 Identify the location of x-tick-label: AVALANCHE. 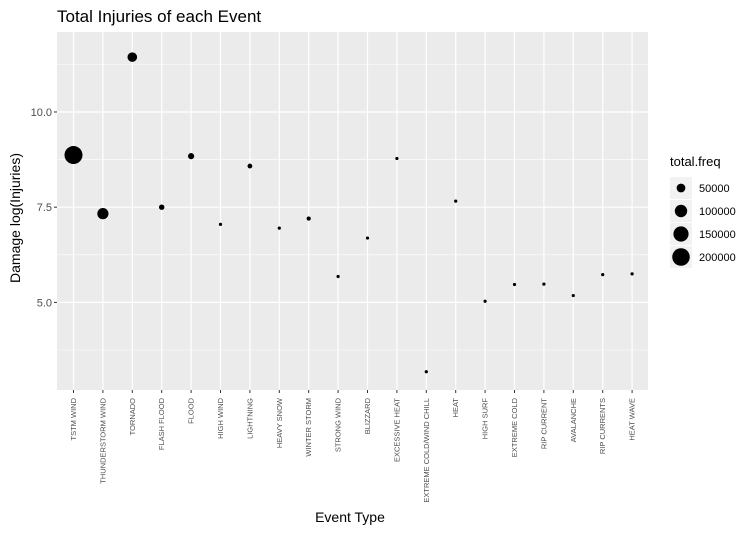
(573, 420).